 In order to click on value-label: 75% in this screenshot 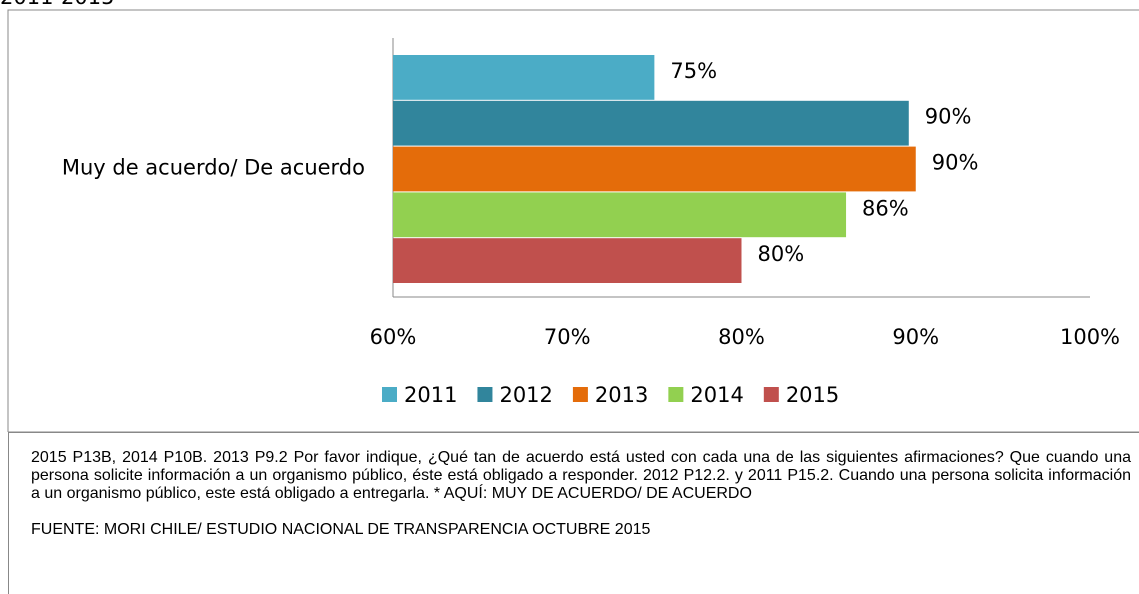, I will do `click(693, 71)`.